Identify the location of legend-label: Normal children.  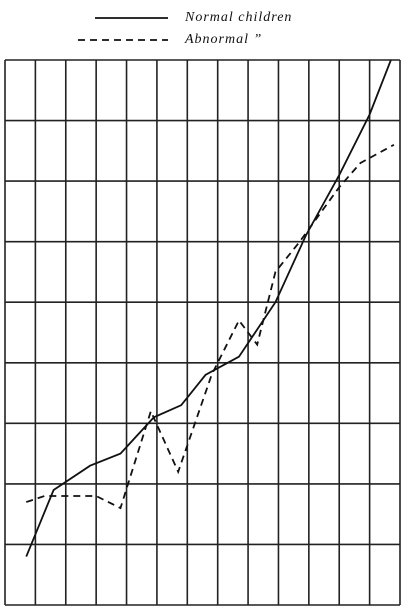
(238, 17).